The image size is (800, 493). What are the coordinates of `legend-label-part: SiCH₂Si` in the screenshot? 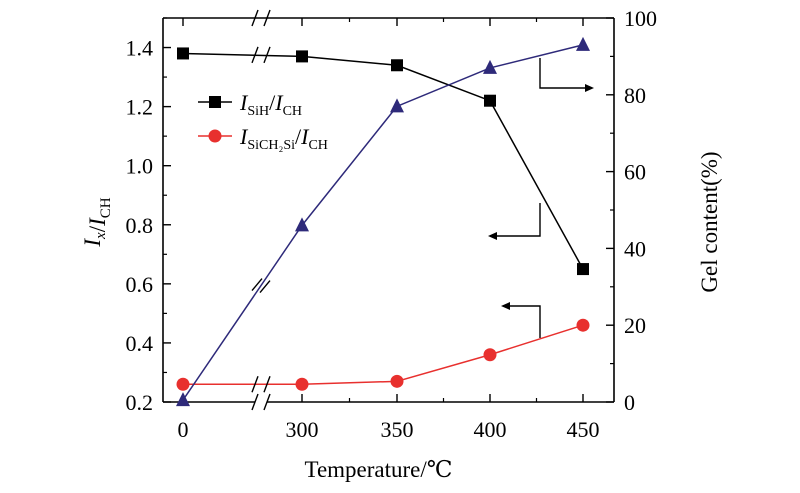 It's located at (271, 145).